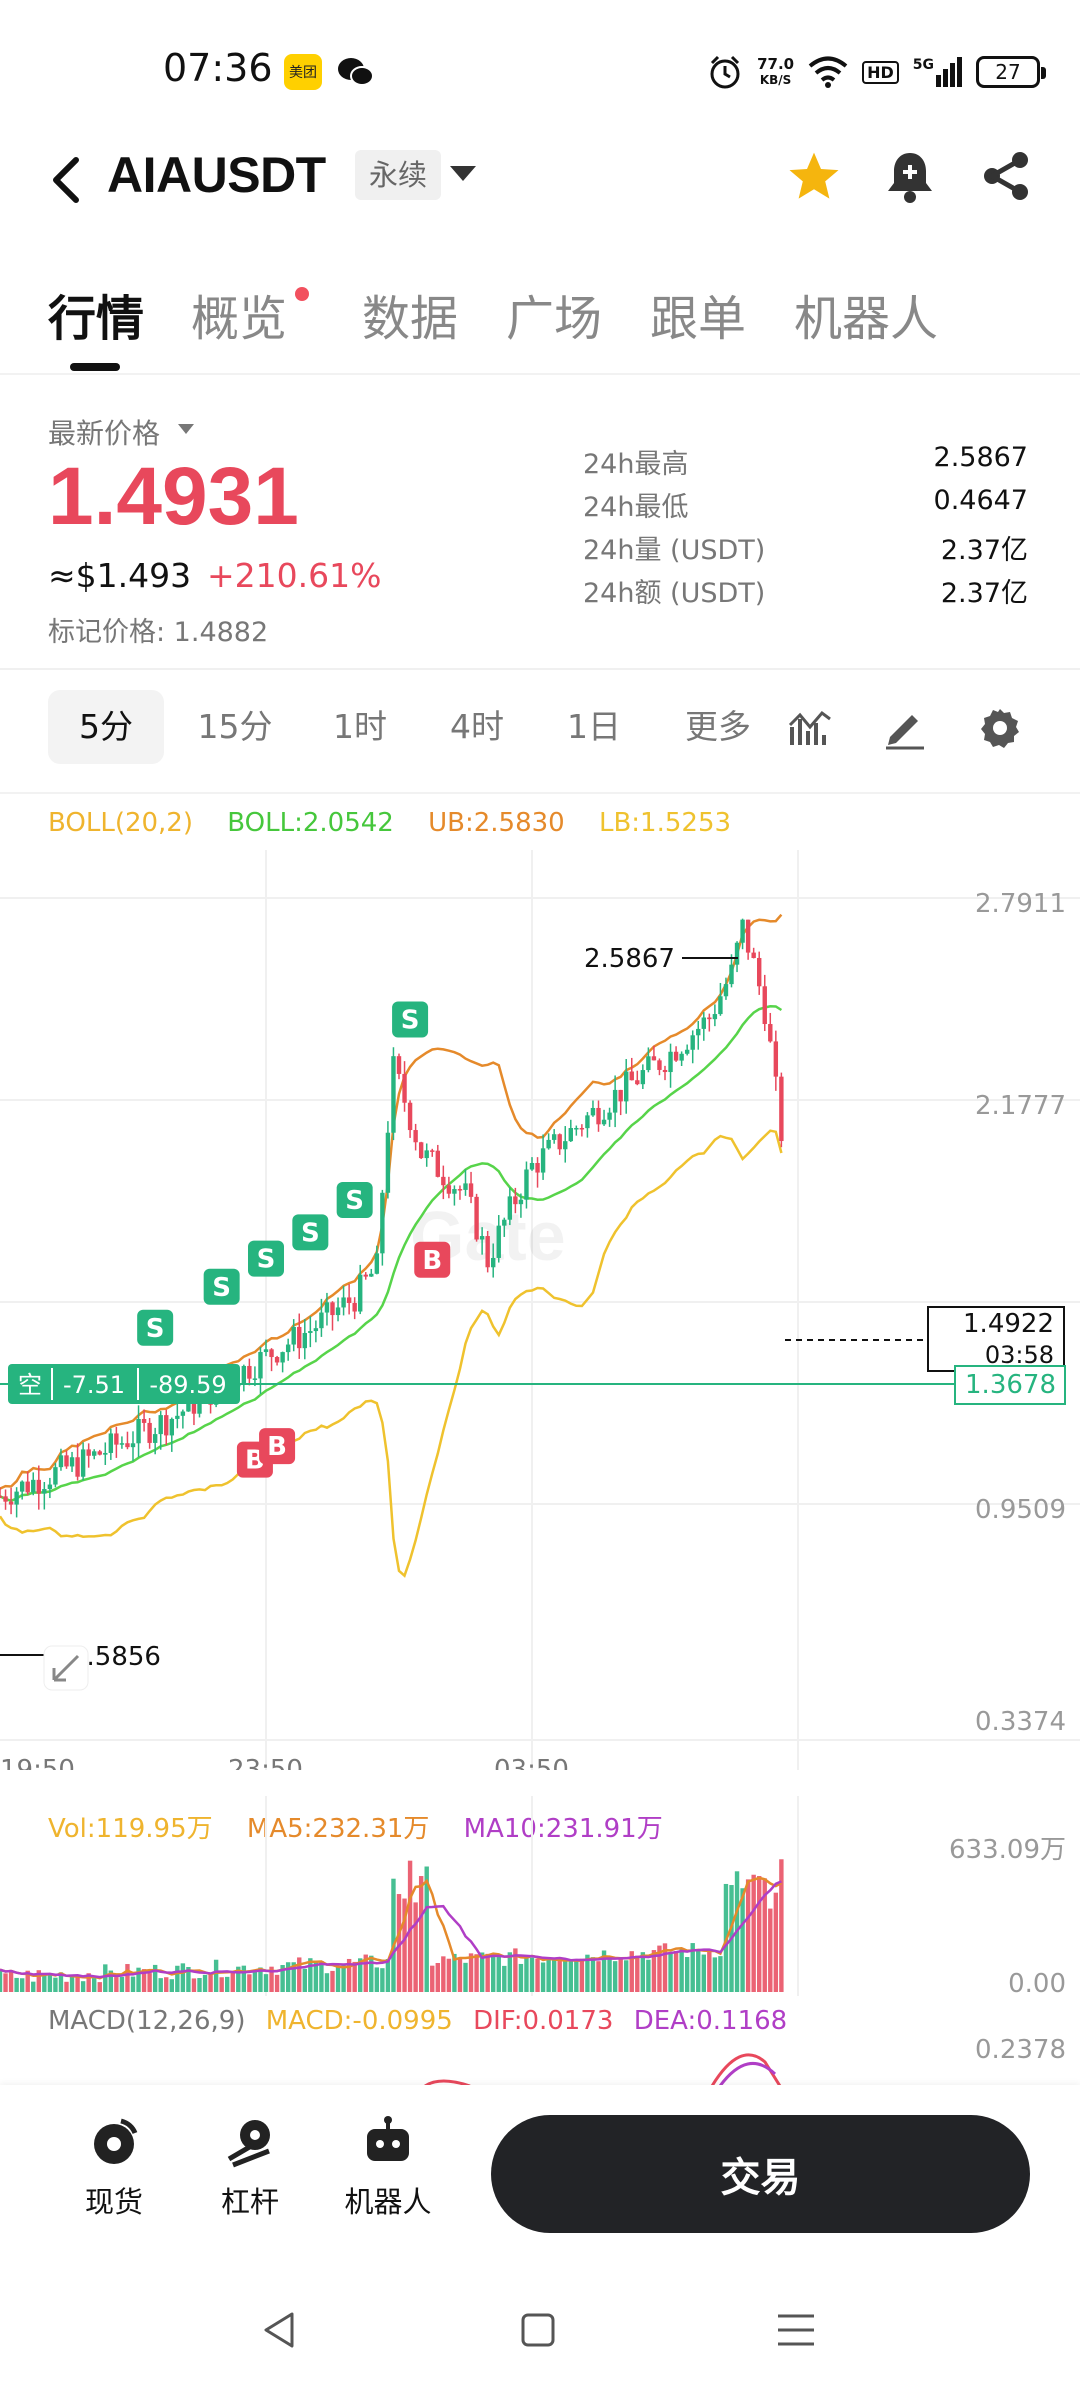  I want to click on interval-more: 更多, so click(718, 726).